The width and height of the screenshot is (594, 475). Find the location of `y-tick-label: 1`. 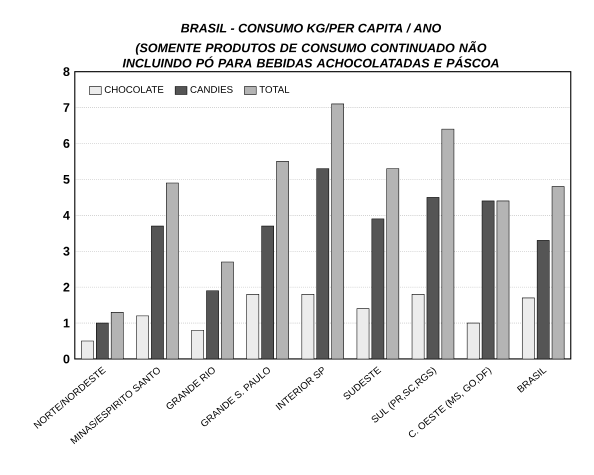

y-tick-label: 1 is located at coordinates (67, 323).